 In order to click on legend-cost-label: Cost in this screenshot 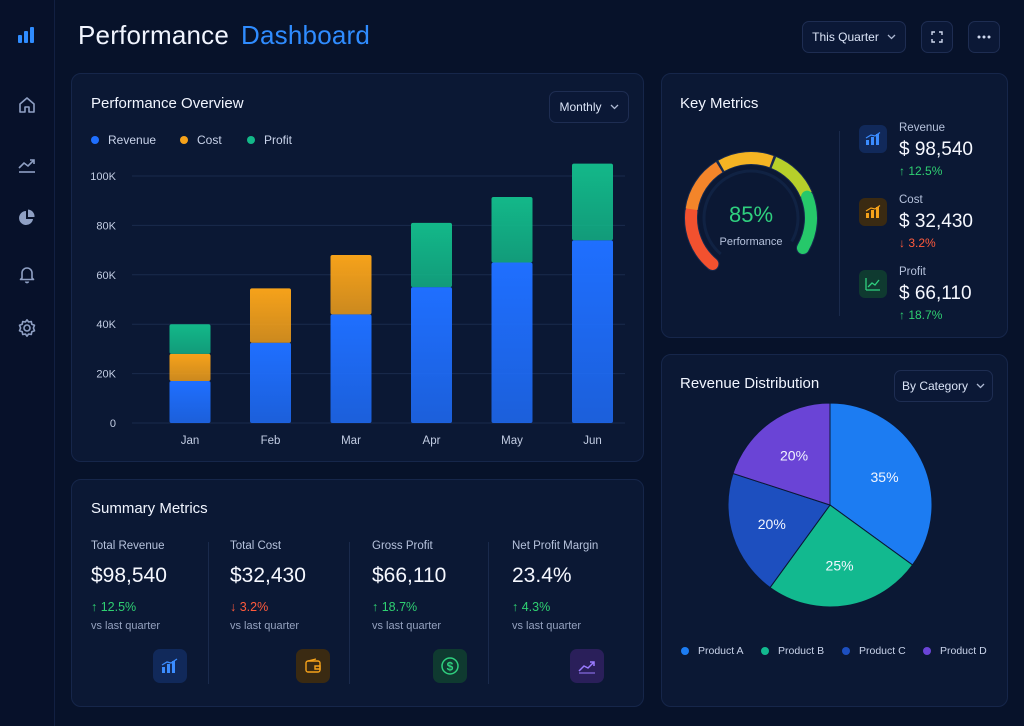, I will do `click(209, 140)`.